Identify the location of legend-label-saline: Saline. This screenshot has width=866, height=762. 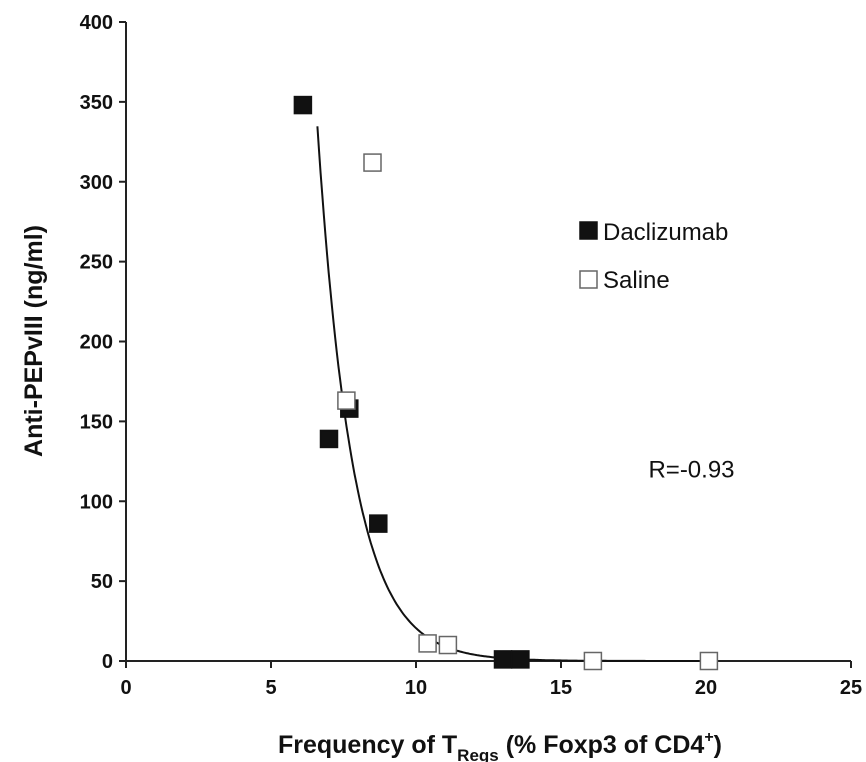
(636, 280).